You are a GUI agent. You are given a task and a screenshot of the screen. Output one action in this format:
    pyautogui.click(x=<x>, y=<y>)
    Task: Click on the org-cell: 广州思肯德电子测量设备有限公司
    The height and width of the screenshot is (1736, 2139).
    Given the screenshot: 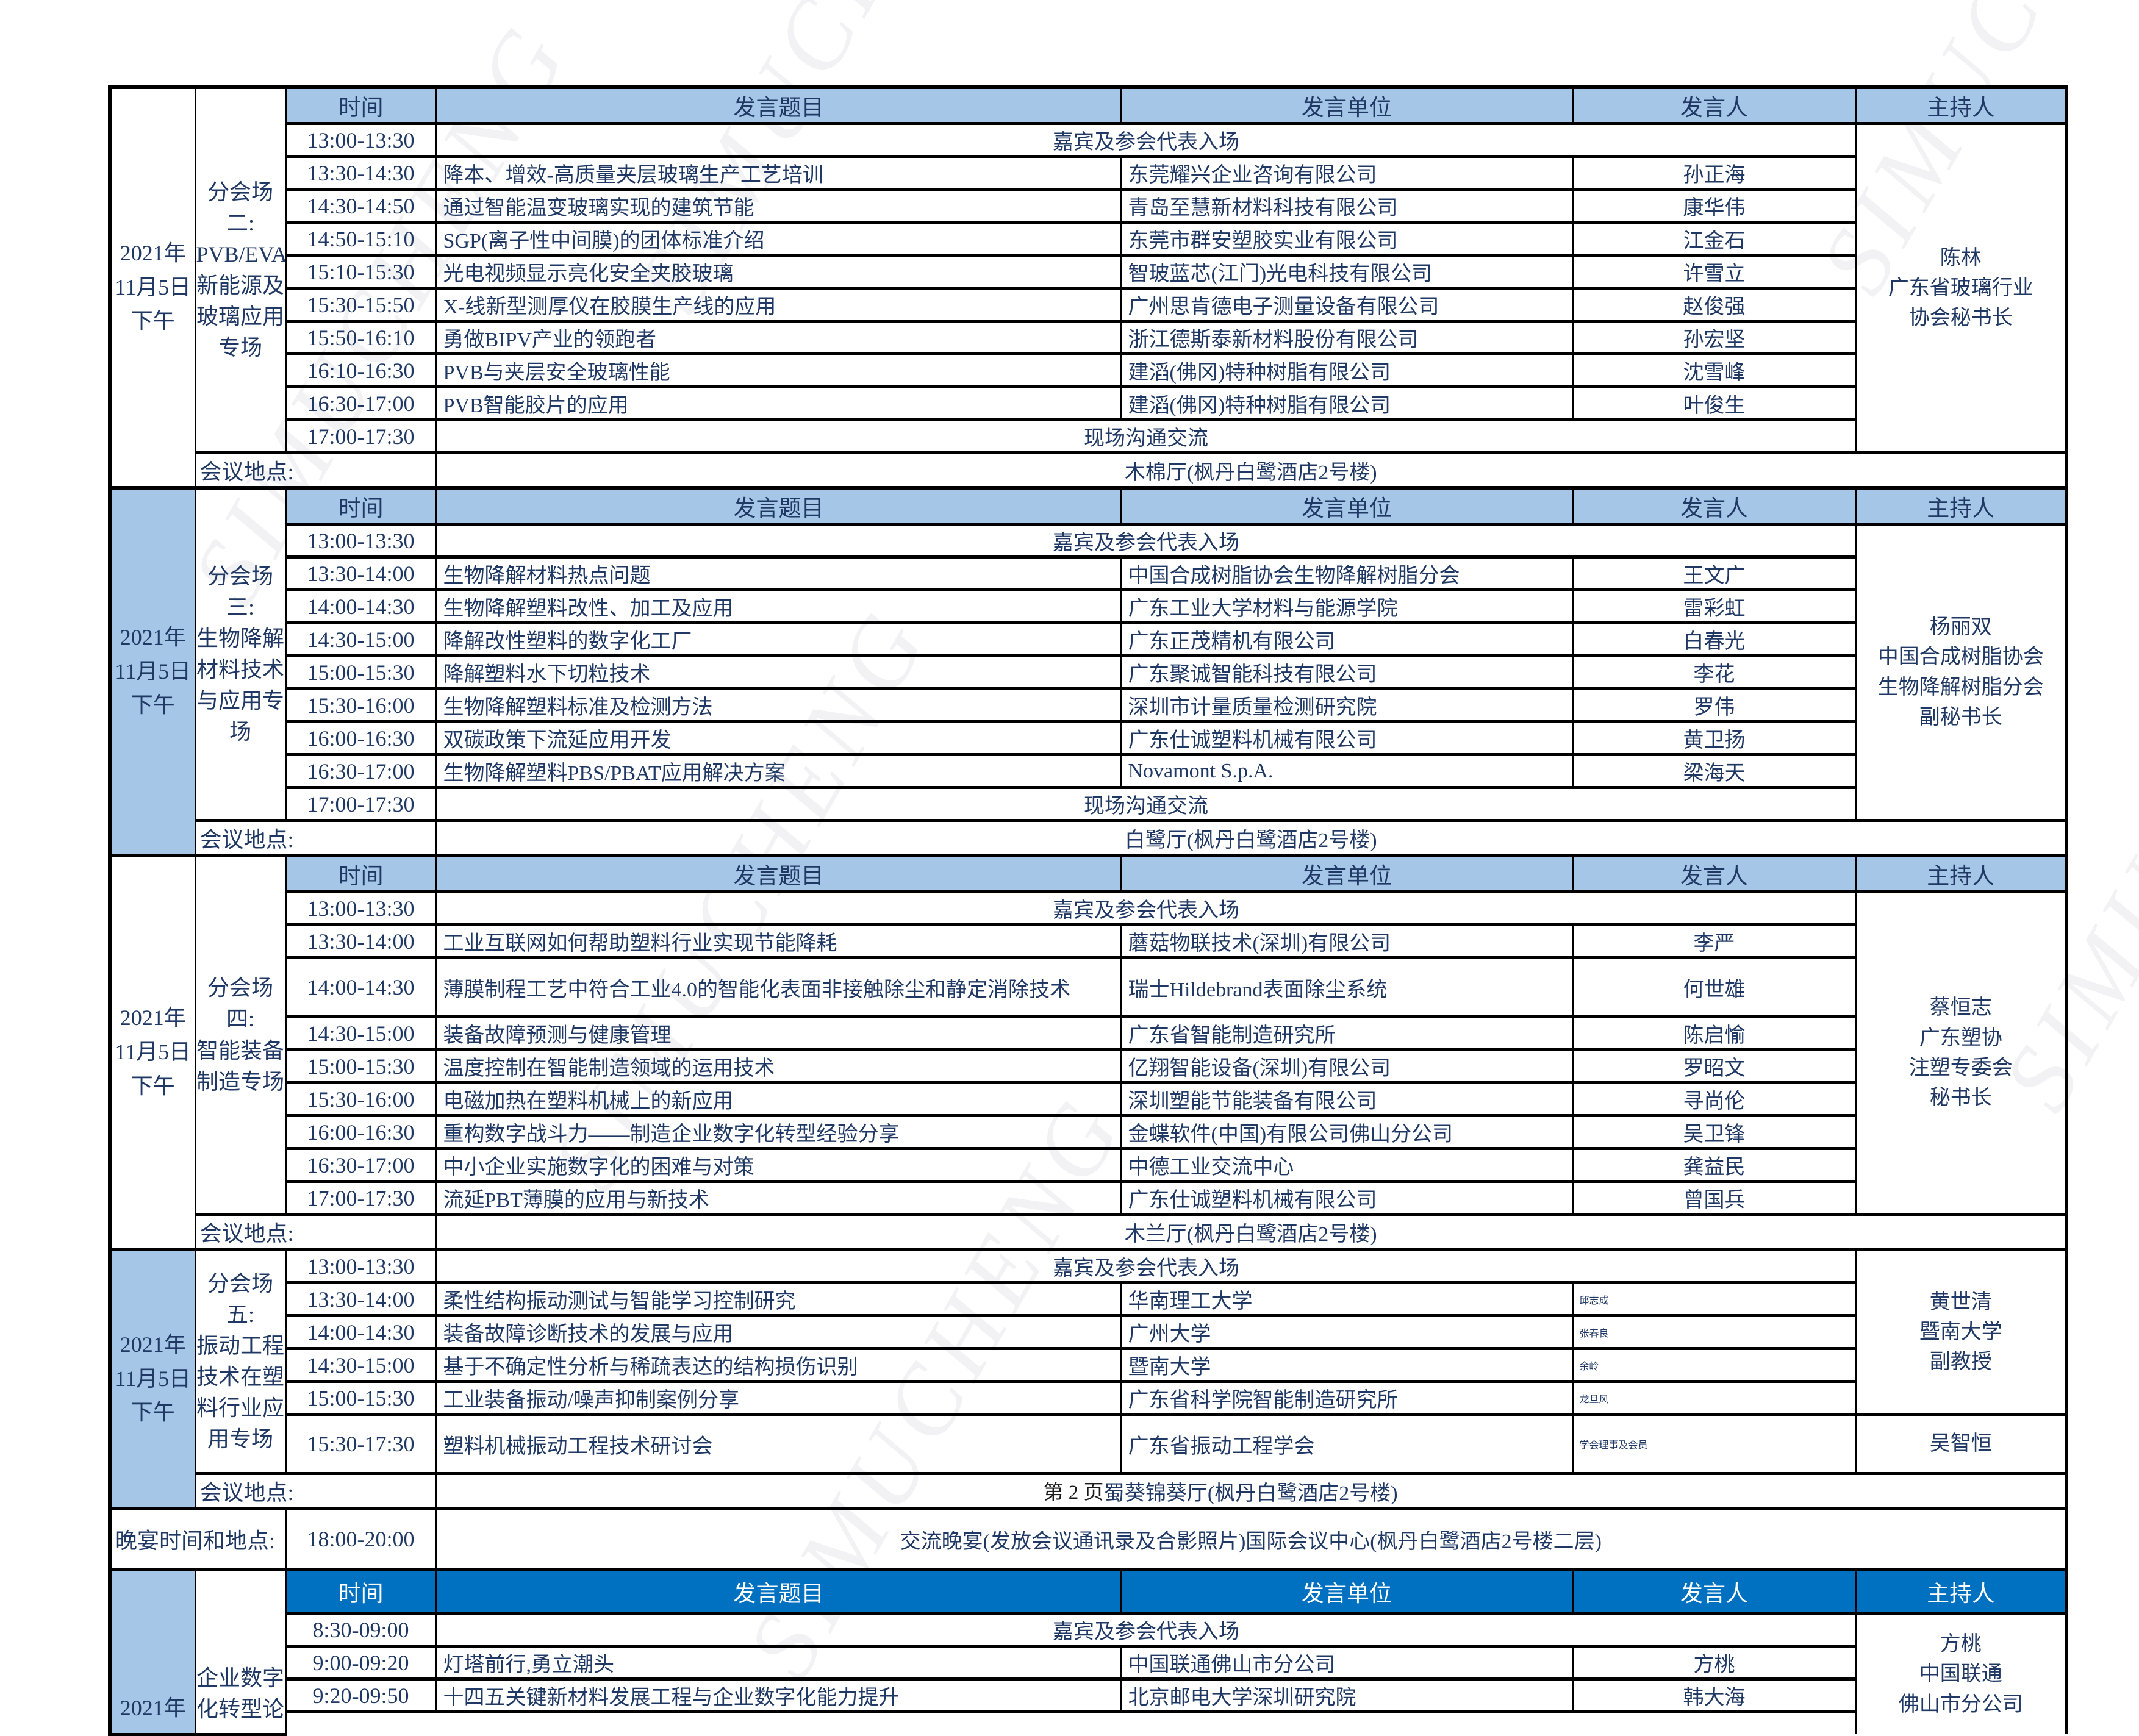 What is the action you would take?
    pyautogui.click(x=1347, y=305)
    